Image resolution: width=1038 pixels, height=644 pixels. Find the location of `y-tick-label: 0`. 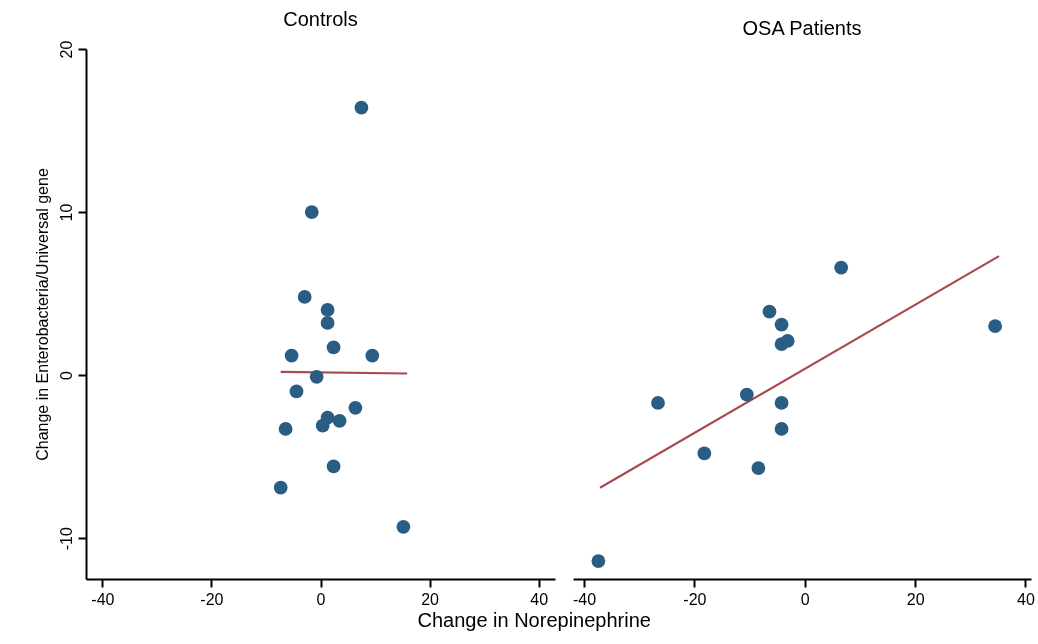

y-tick-label: 0 is located at coordinates (66, 376).